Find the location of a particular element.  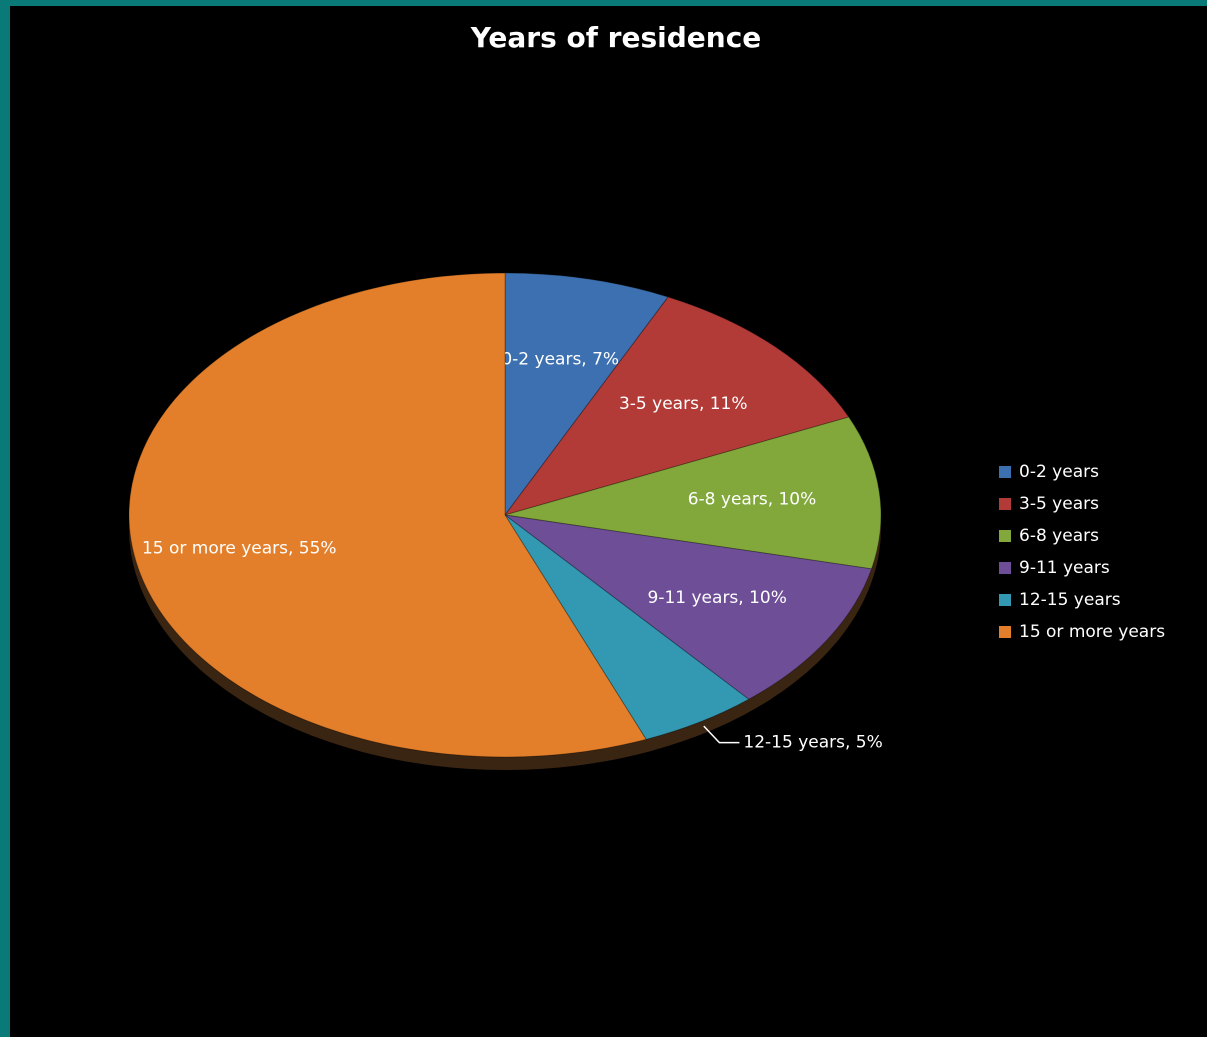

legend-label: 6-8 years is located at coordinates (1059, 536).